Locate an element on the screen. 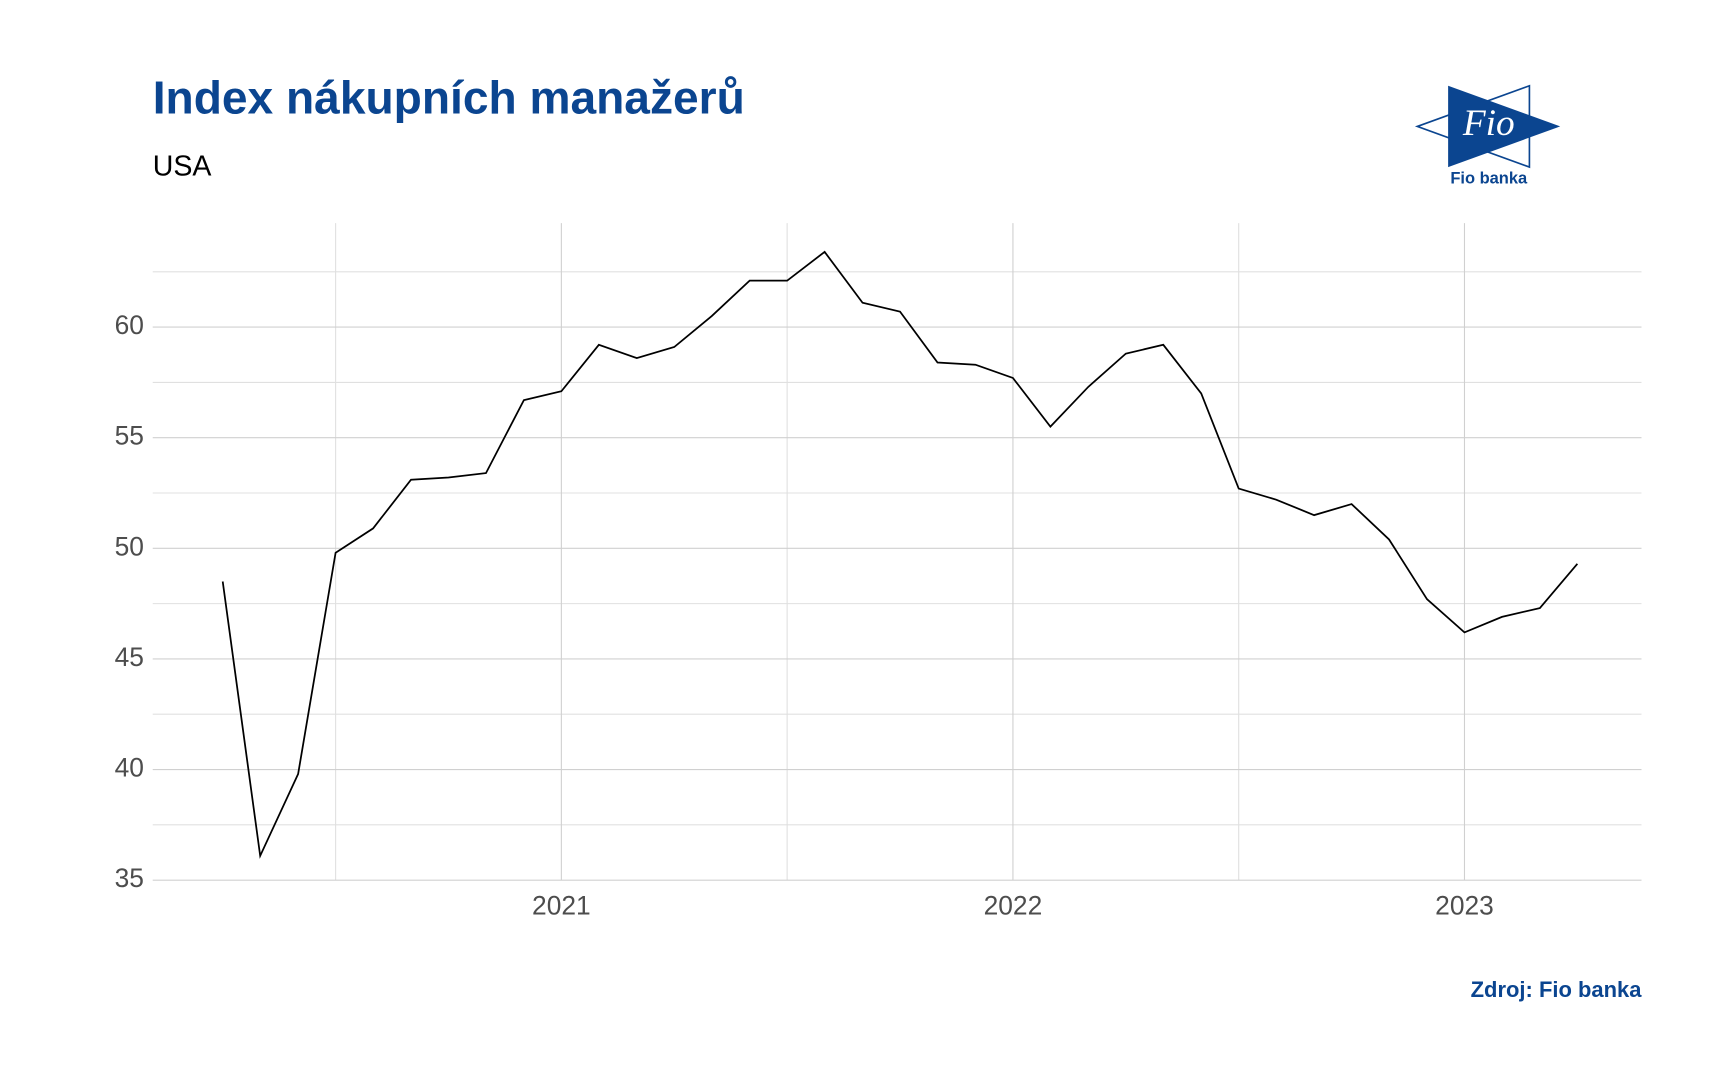 This screenshot has width=1714, height=1078. logo-text: Fio is located at coordinates (1488, 123).